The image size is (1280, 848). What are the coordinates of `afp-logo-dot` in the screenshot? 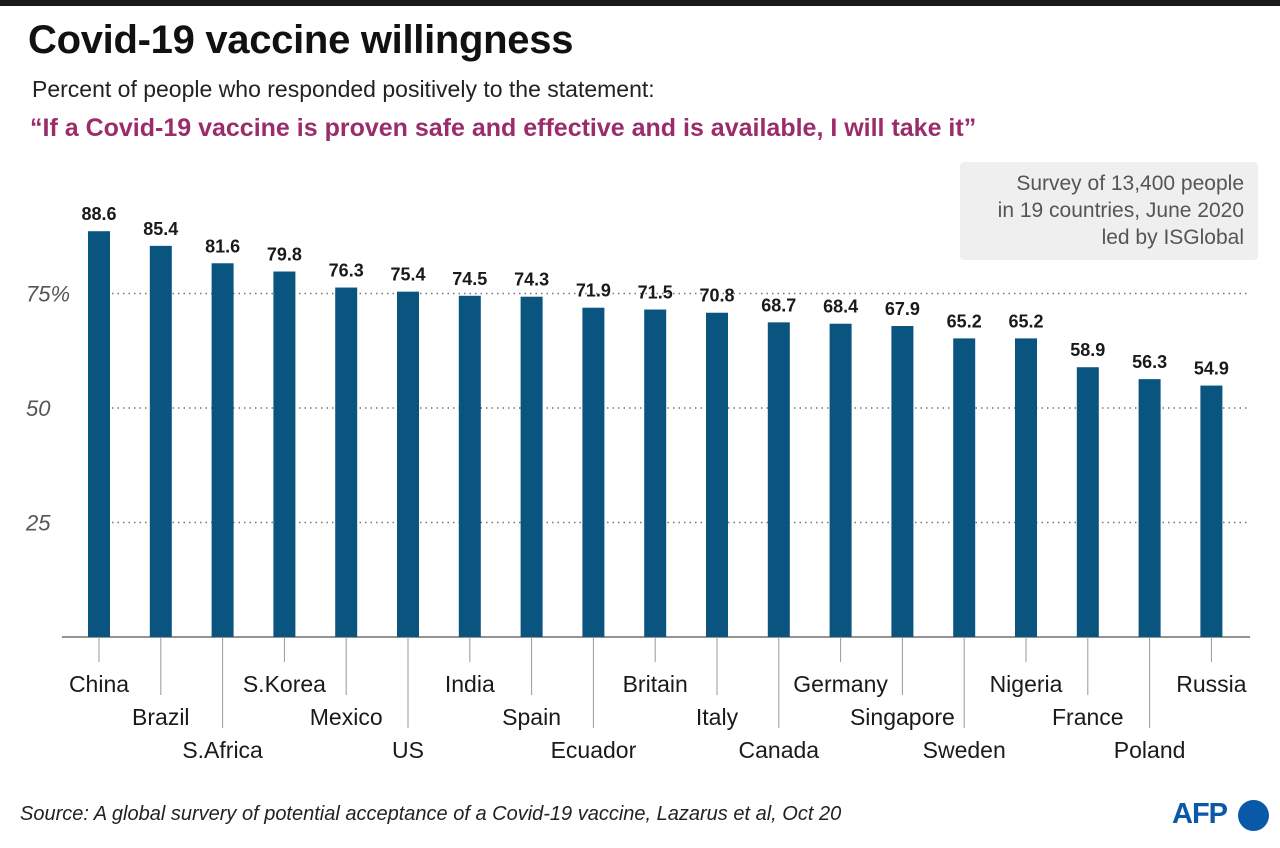 It's located at (1253, 815).